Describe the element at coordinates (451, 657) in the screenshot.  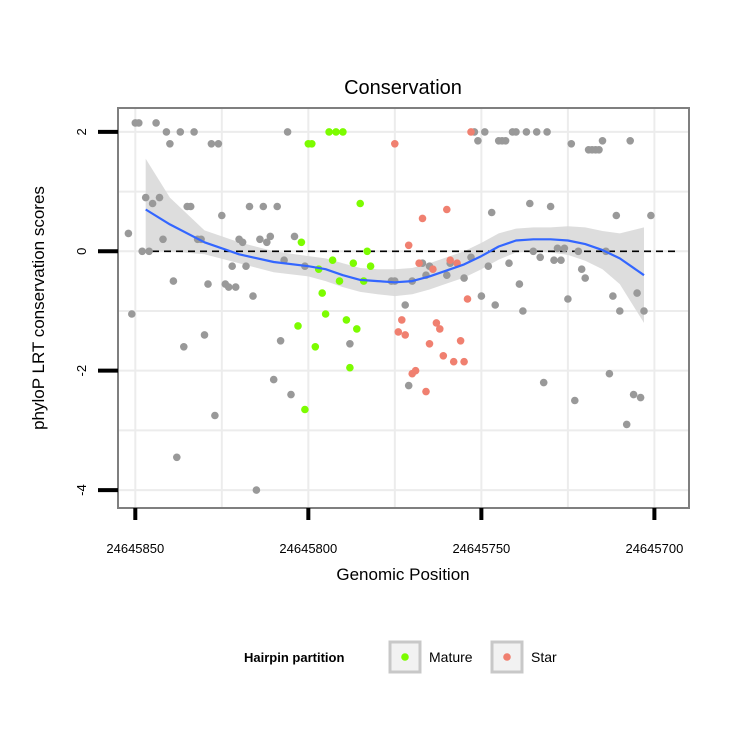
I see `legend-label-mature: Mature` at that location.